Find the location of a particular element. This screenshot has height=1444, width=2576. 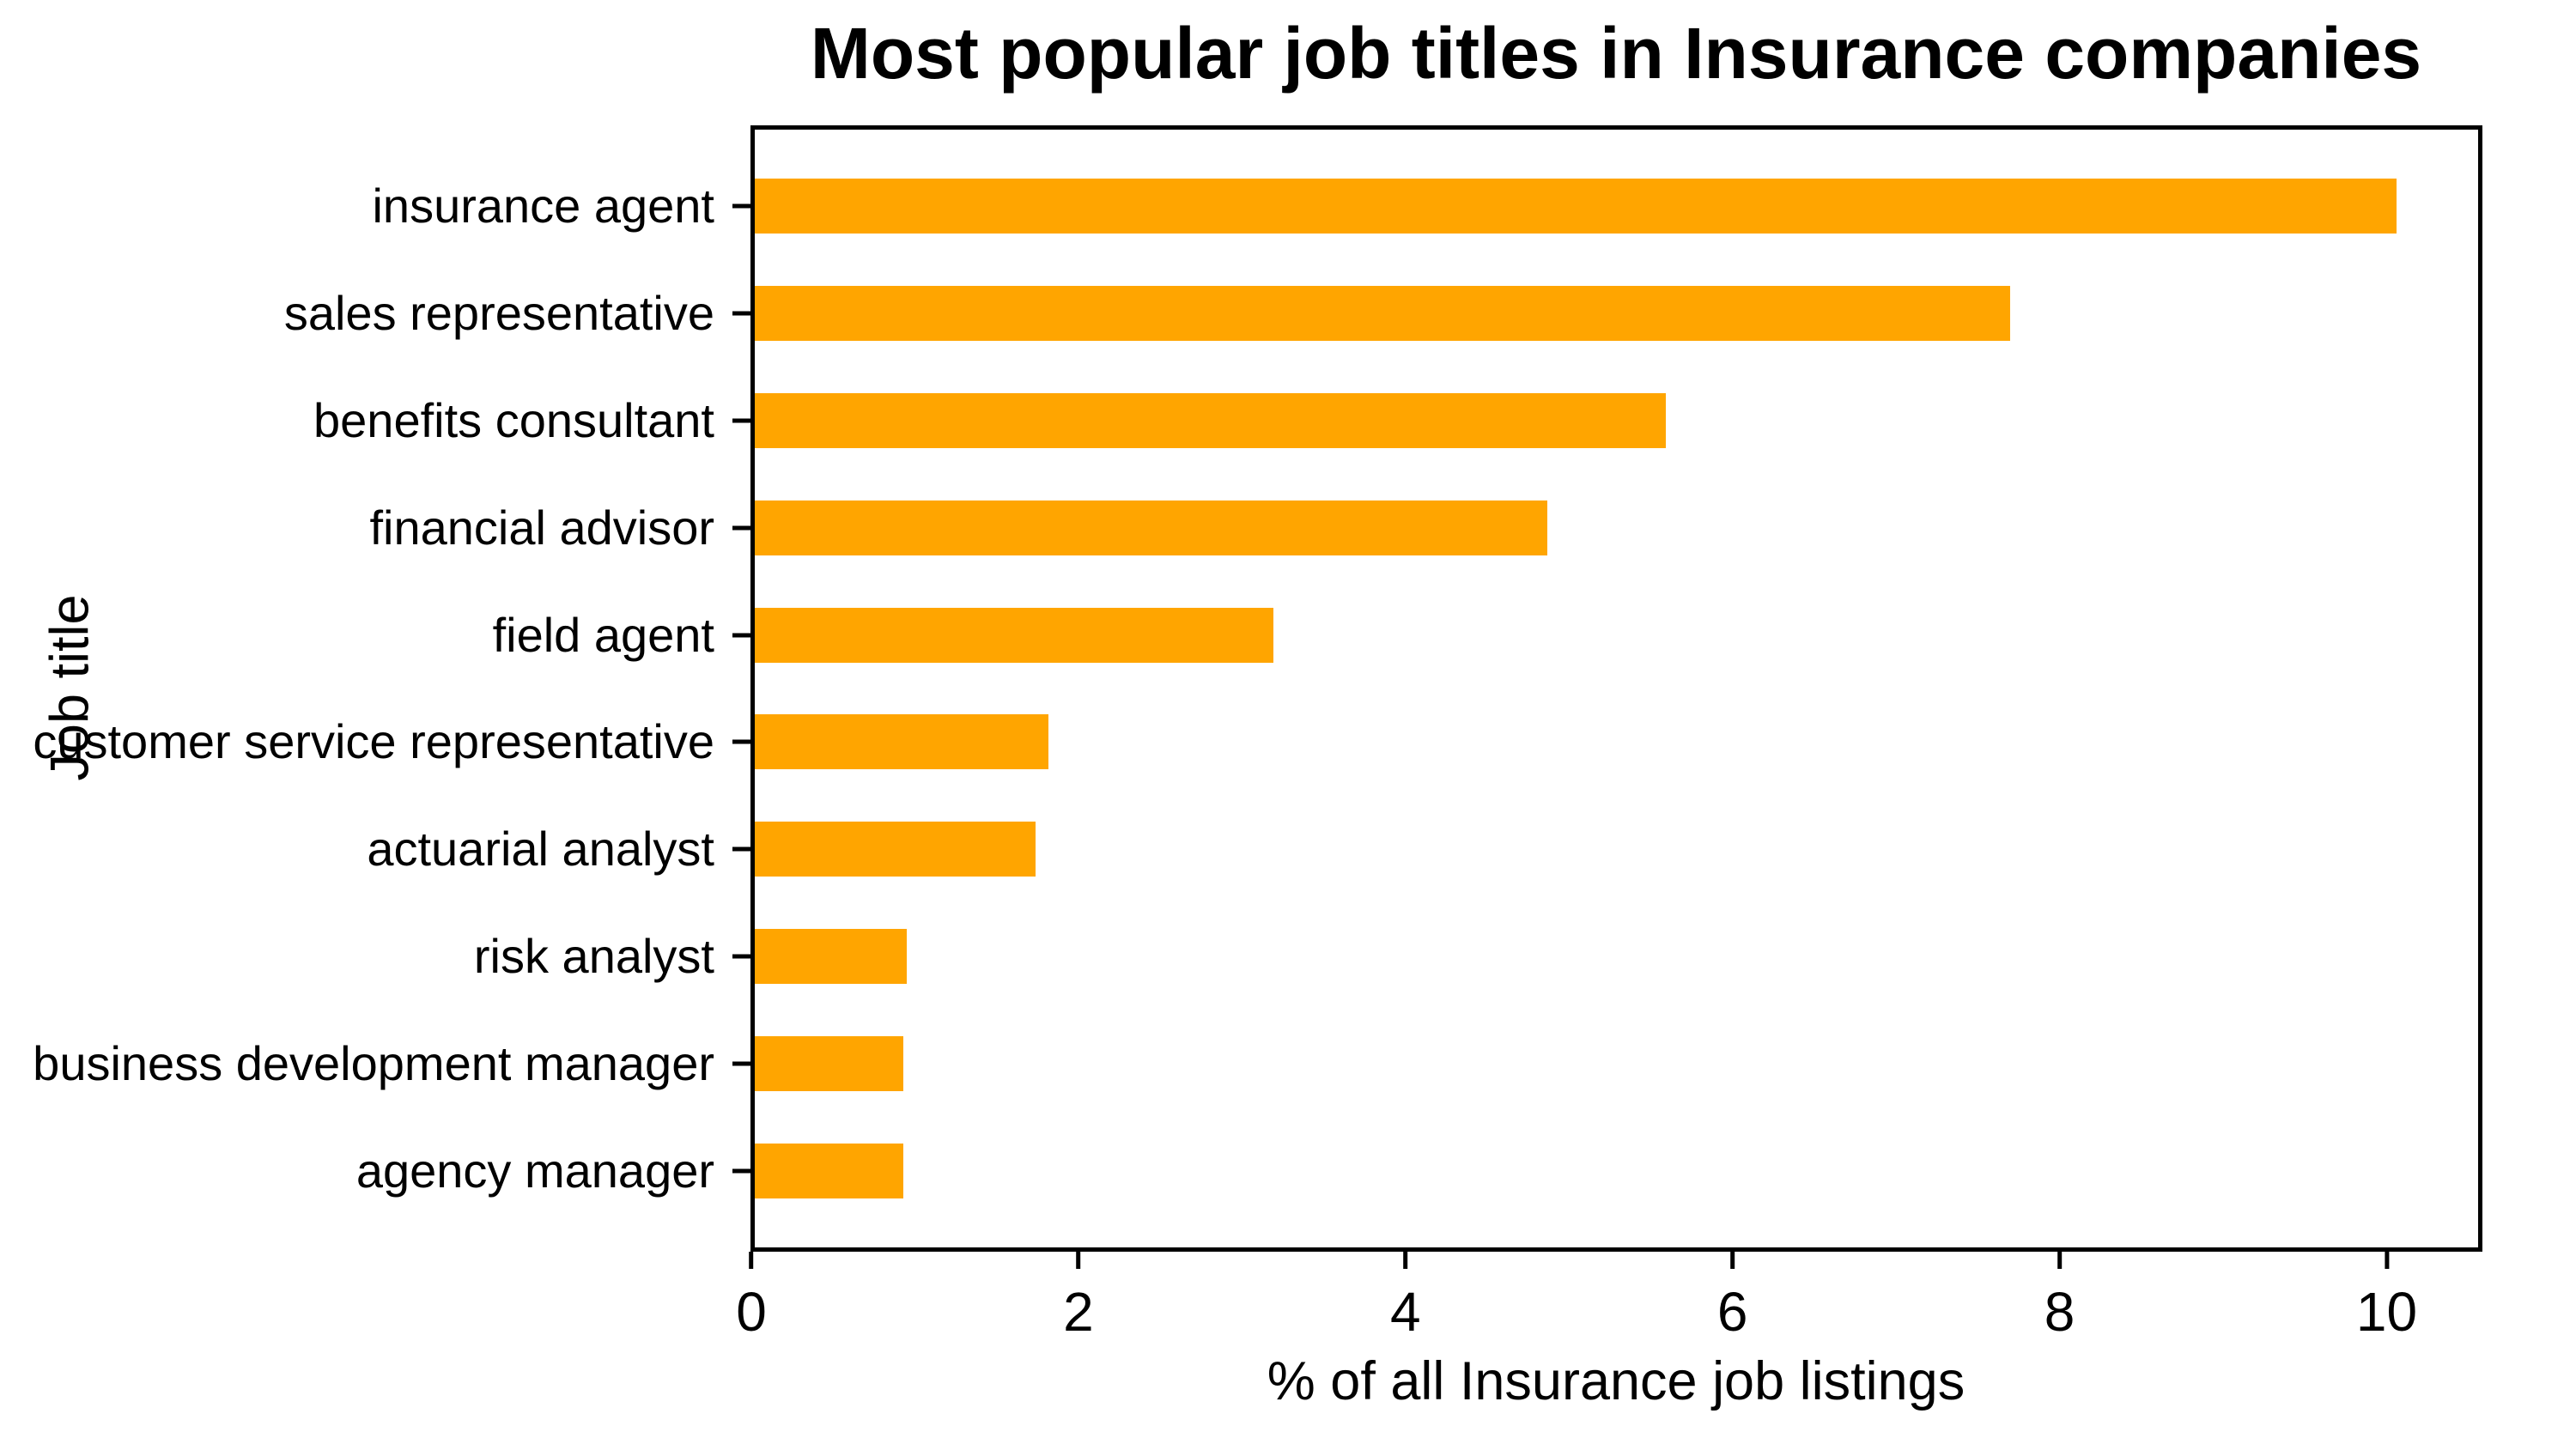

bar-row: business development manager is located at coordinates (1255, 1063).